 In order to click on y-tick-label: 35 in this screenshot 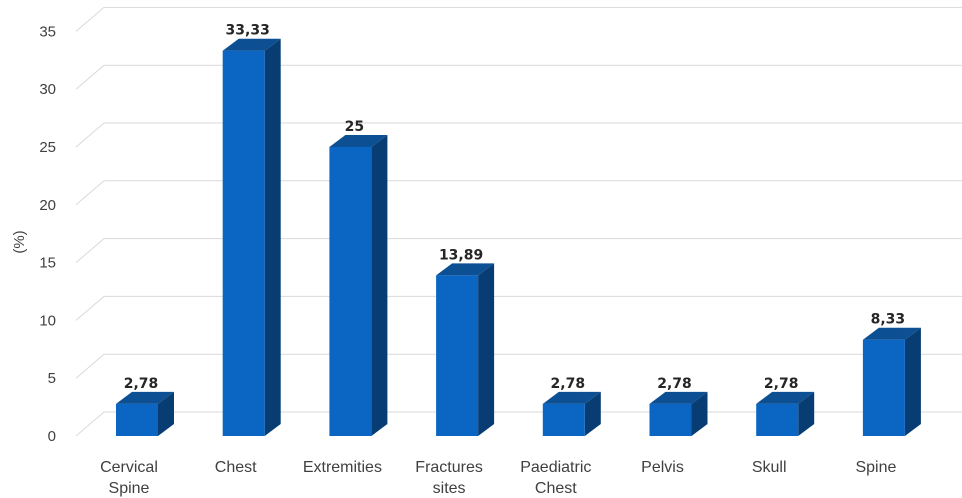, I will do `click(47, 31)`.